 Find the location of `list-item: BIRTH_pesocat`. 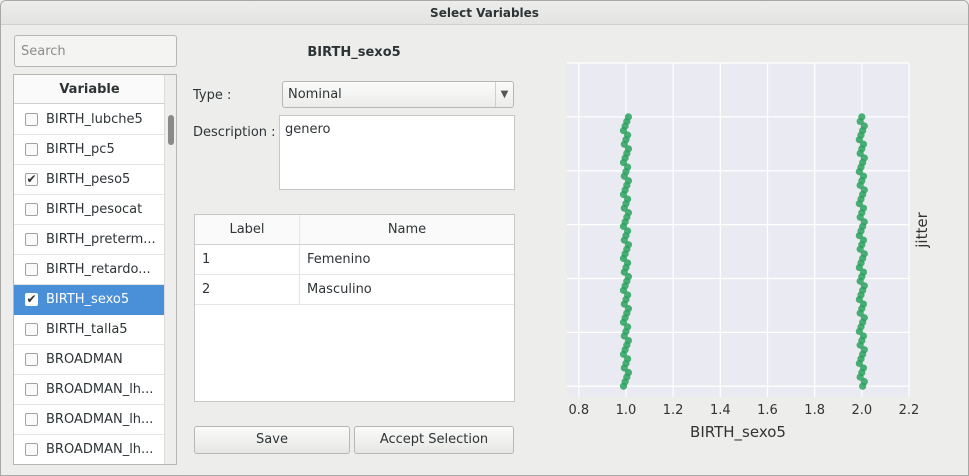

list-item: BIRTH_pesocat is located at coordinates (89, 210).